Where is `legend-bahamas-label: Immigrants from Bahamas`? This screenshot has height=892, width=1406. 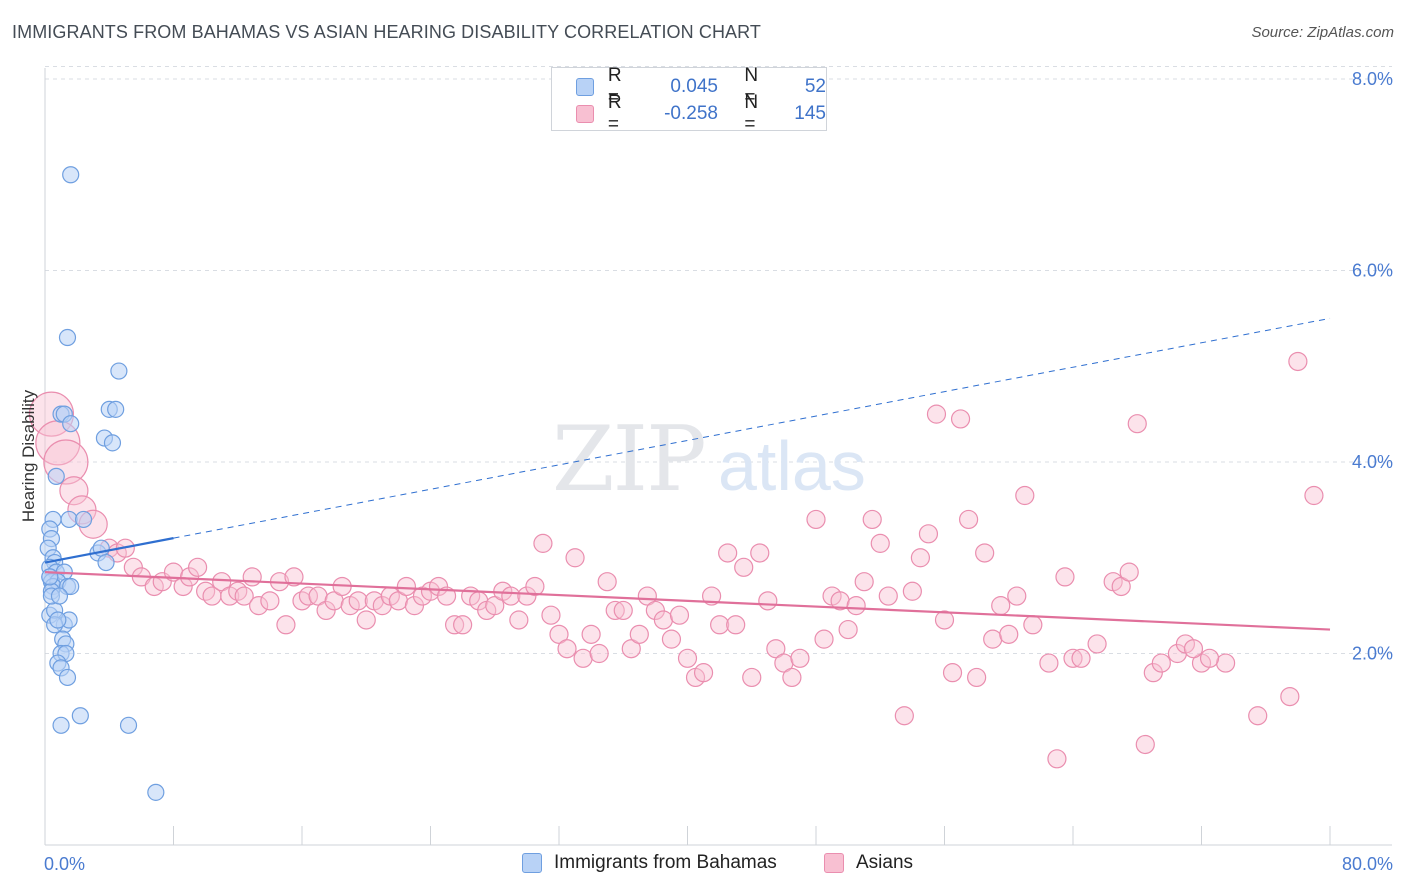 legend-bahamas-label: Immigrants from Bahamas is located at coordinates (665, 862).